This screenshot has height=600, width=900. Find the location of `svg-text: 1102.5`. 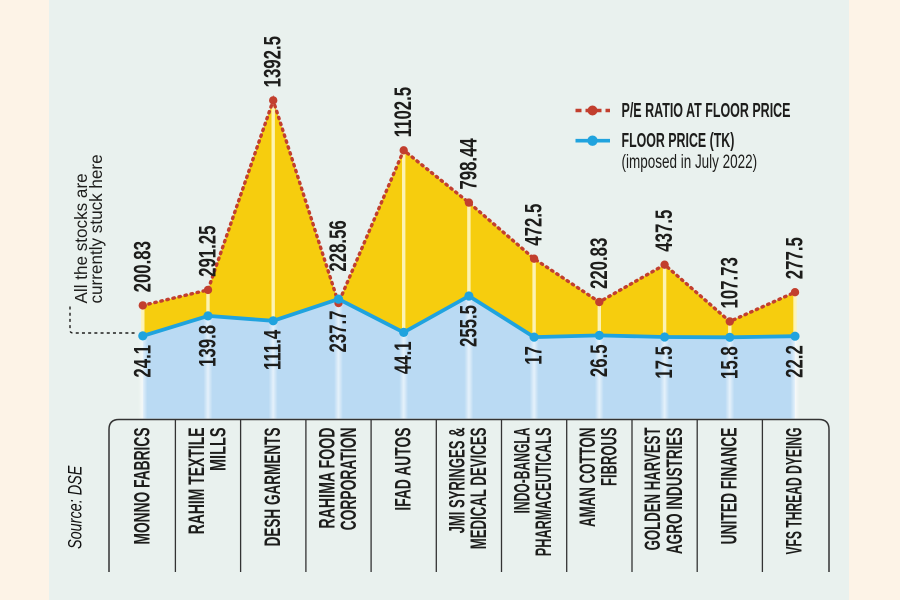

svg-text: 1102.5 is located at coordinates (403, 112).